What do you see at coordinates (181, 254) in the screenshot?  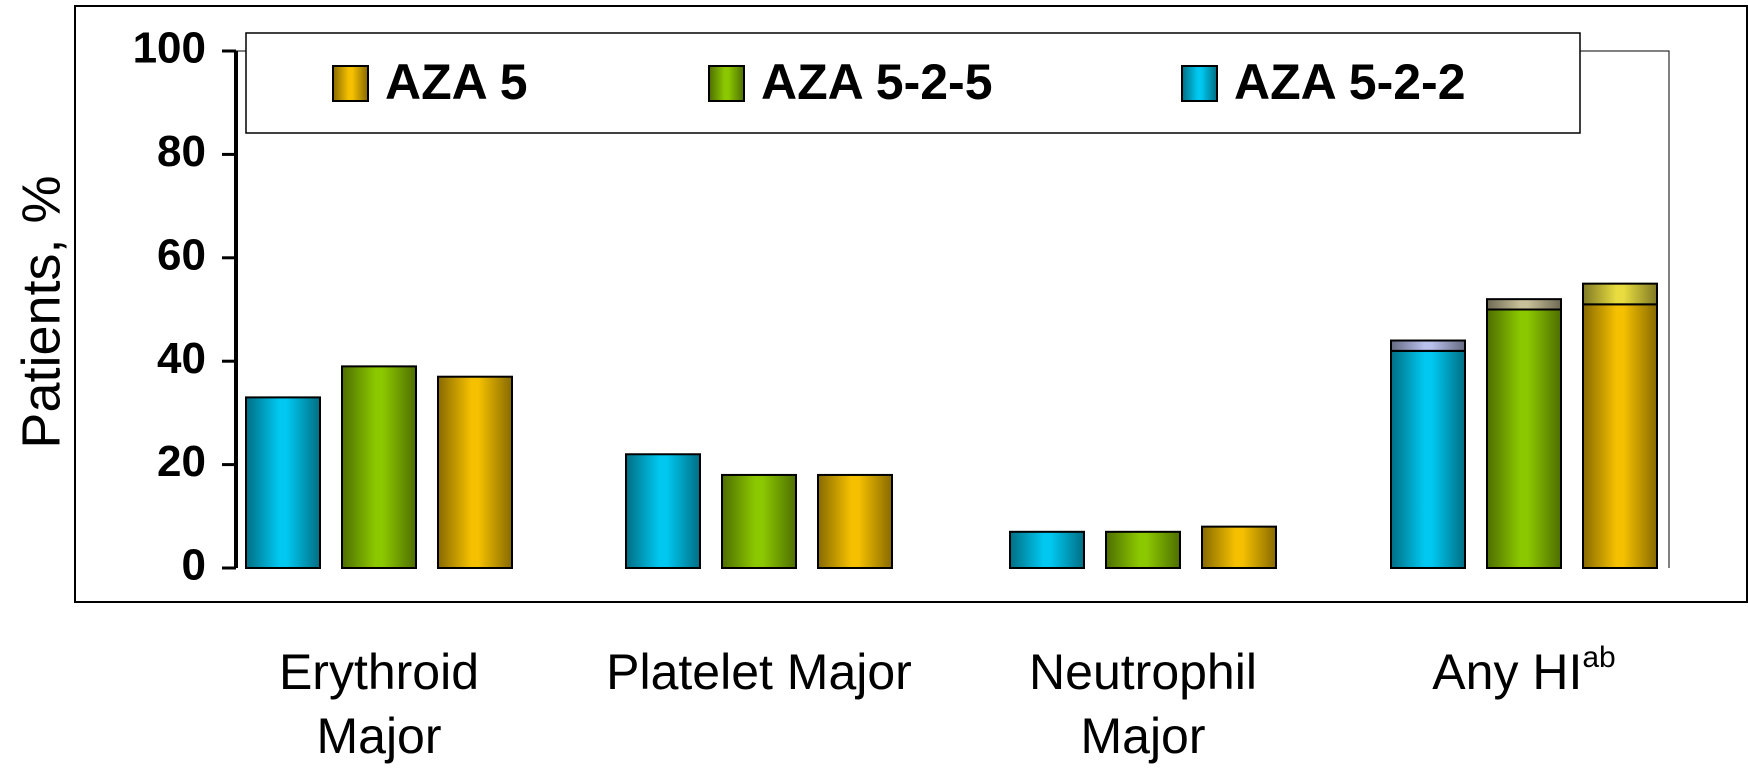 I see `y-tick-label: 60` at bounding box center [181, 254].